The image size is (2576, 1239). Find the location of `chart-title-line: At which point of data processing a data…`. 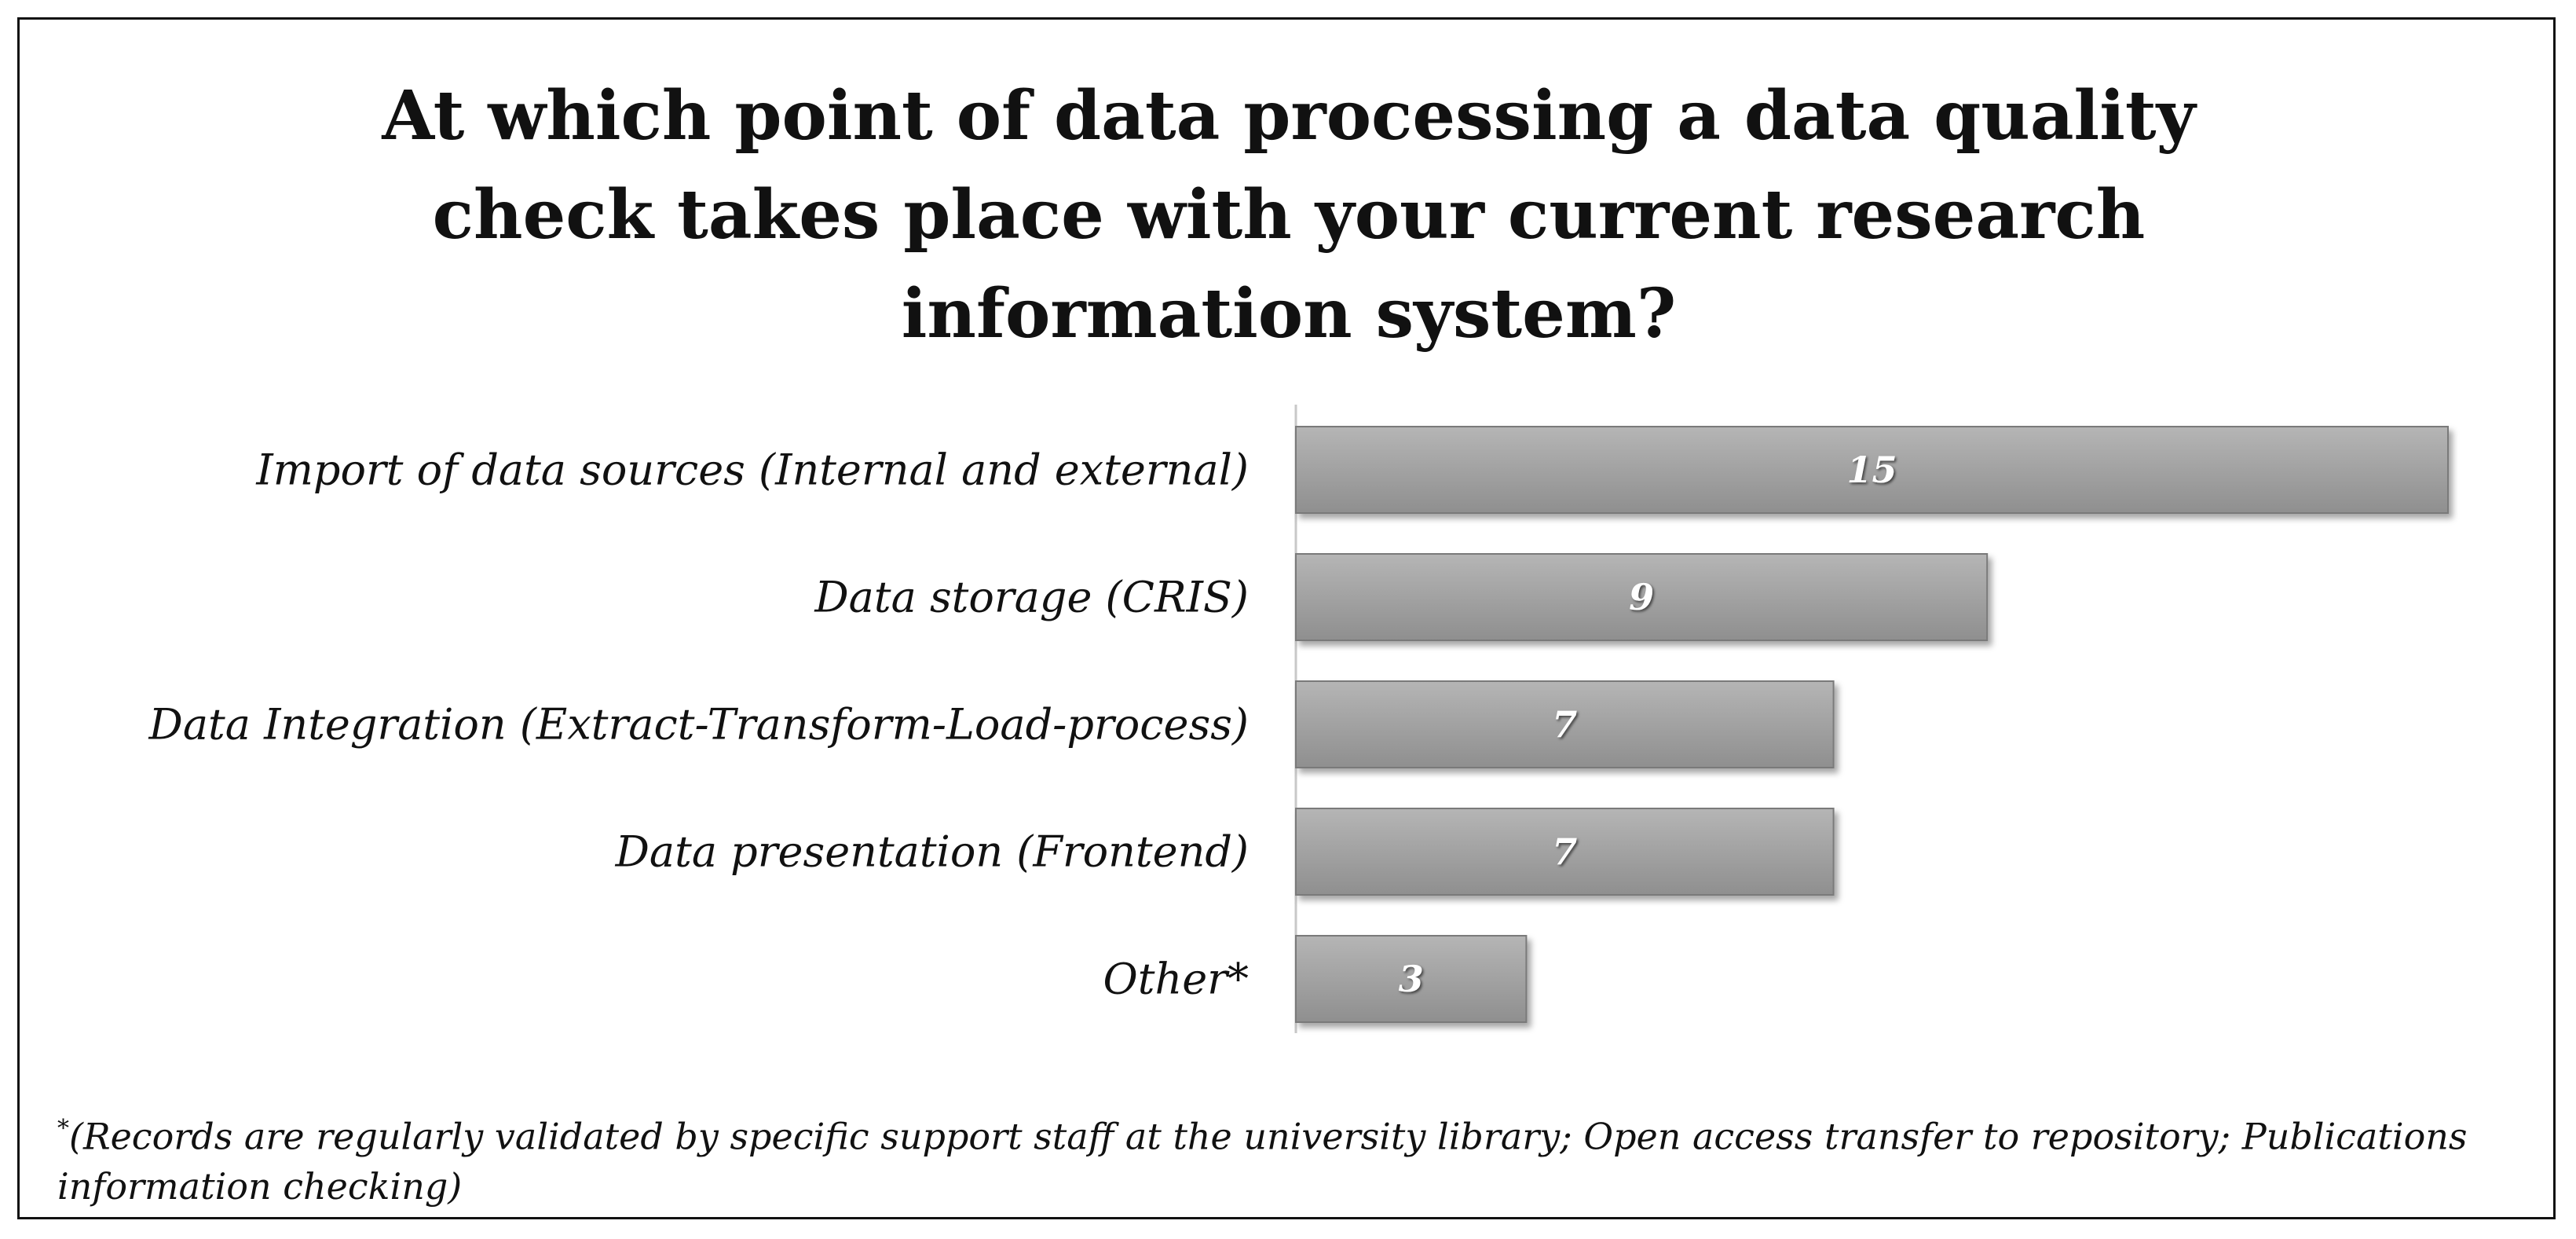

chart-title-line: At which point of data processing a data… is located at coordinates (1289, 116).